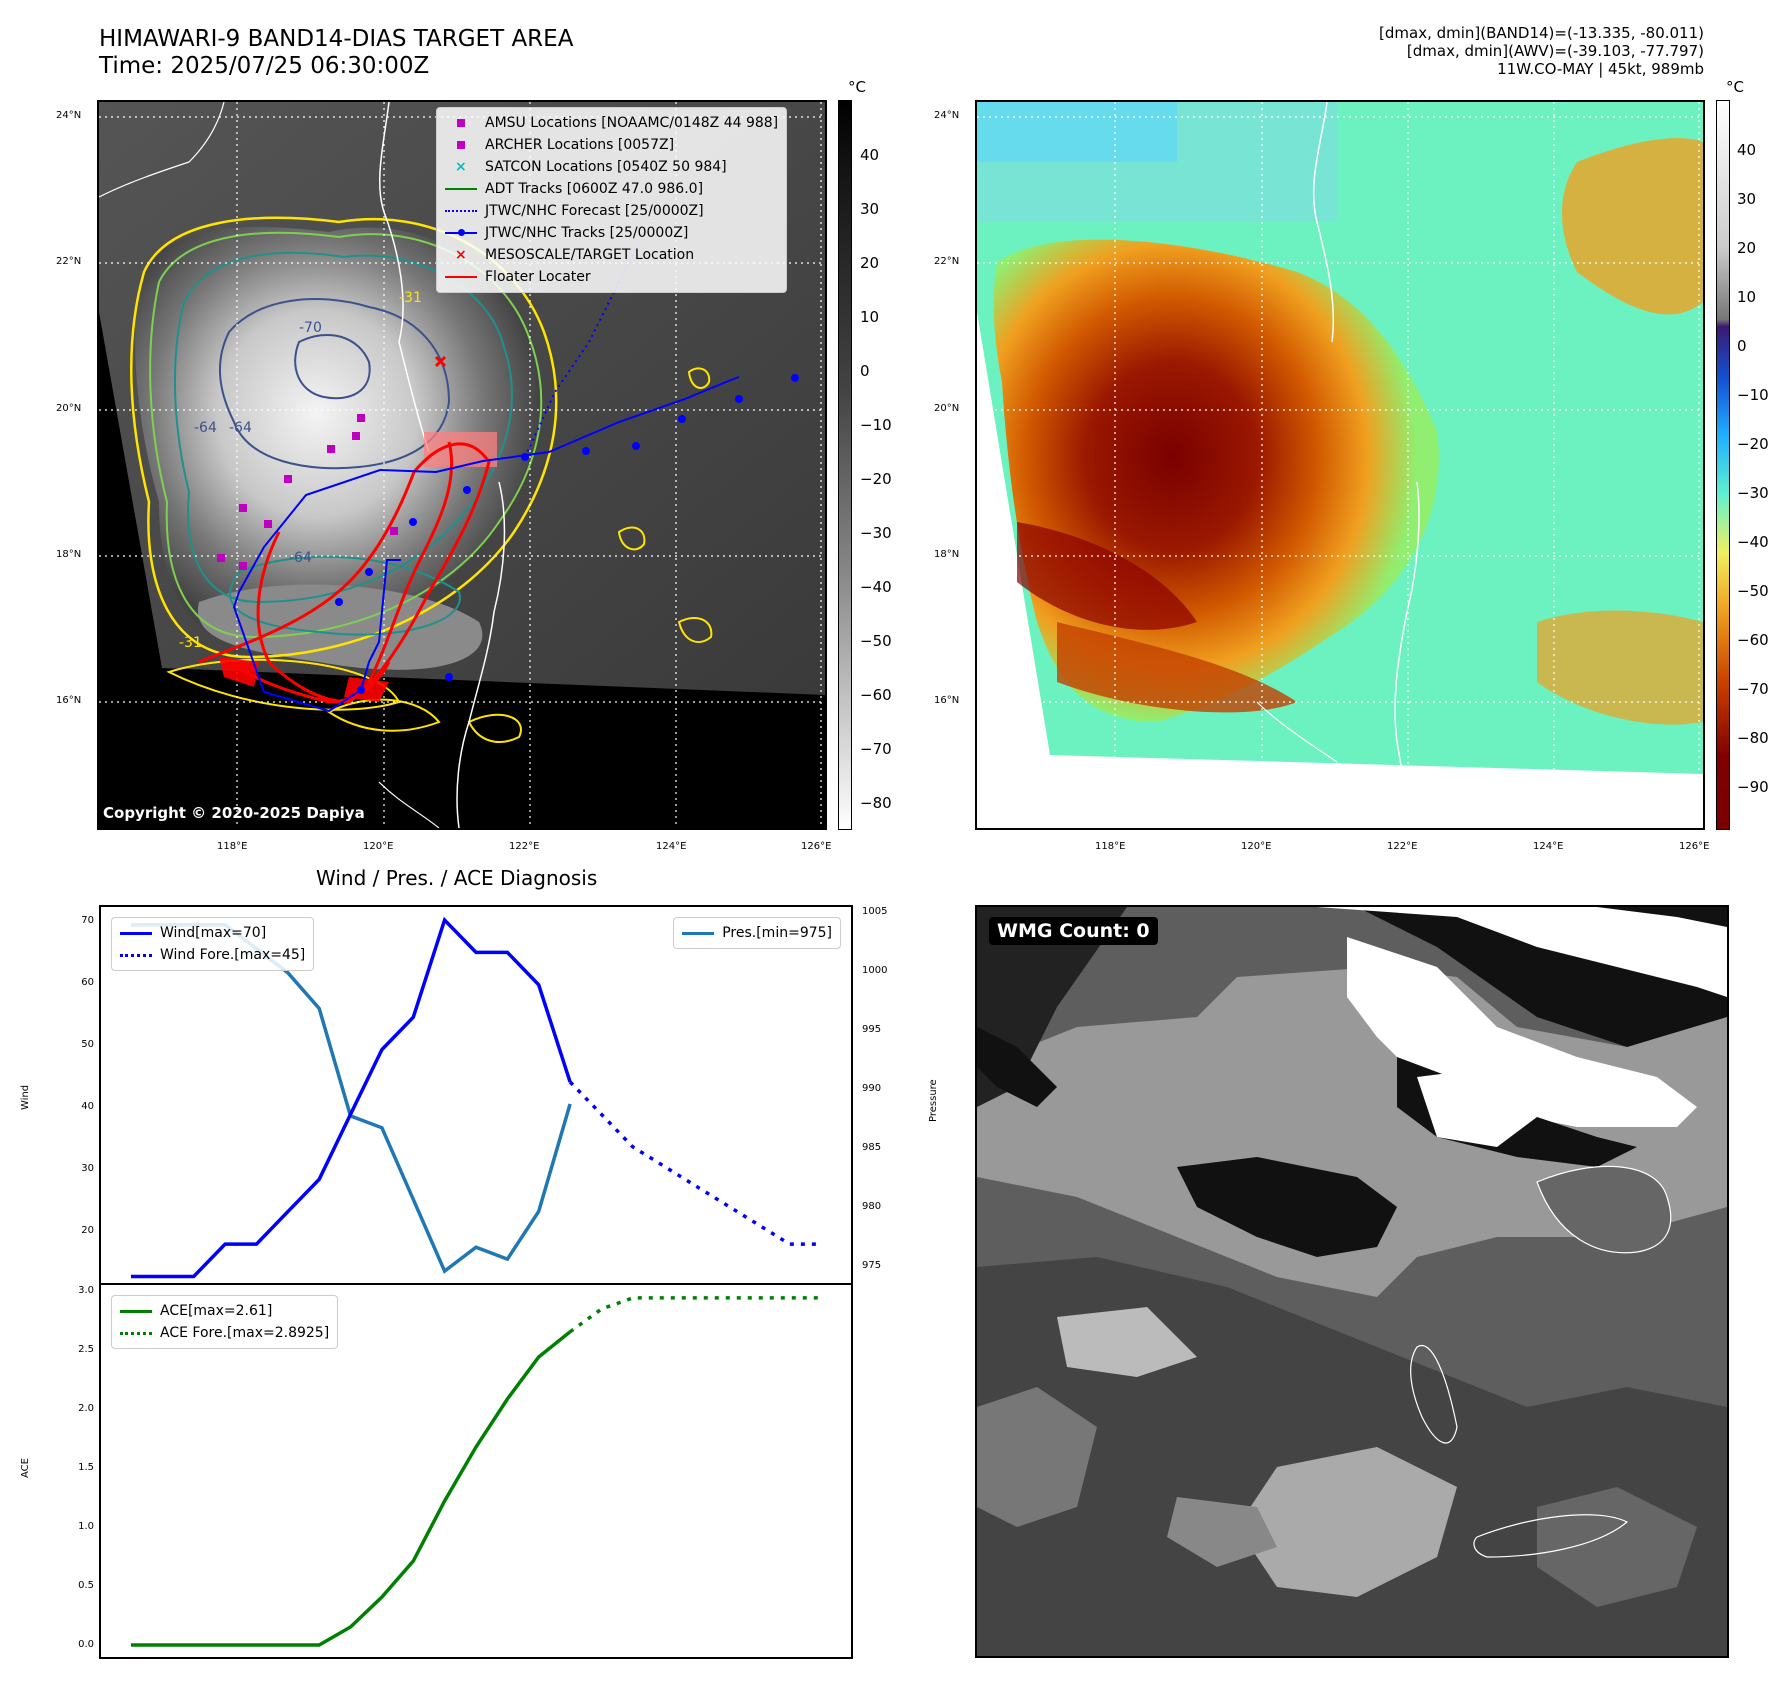 The image size is (1792, 1698). Describe the element at coordinates (582, 349) in the screenshot. I see `jtwc-forecast` at that location.